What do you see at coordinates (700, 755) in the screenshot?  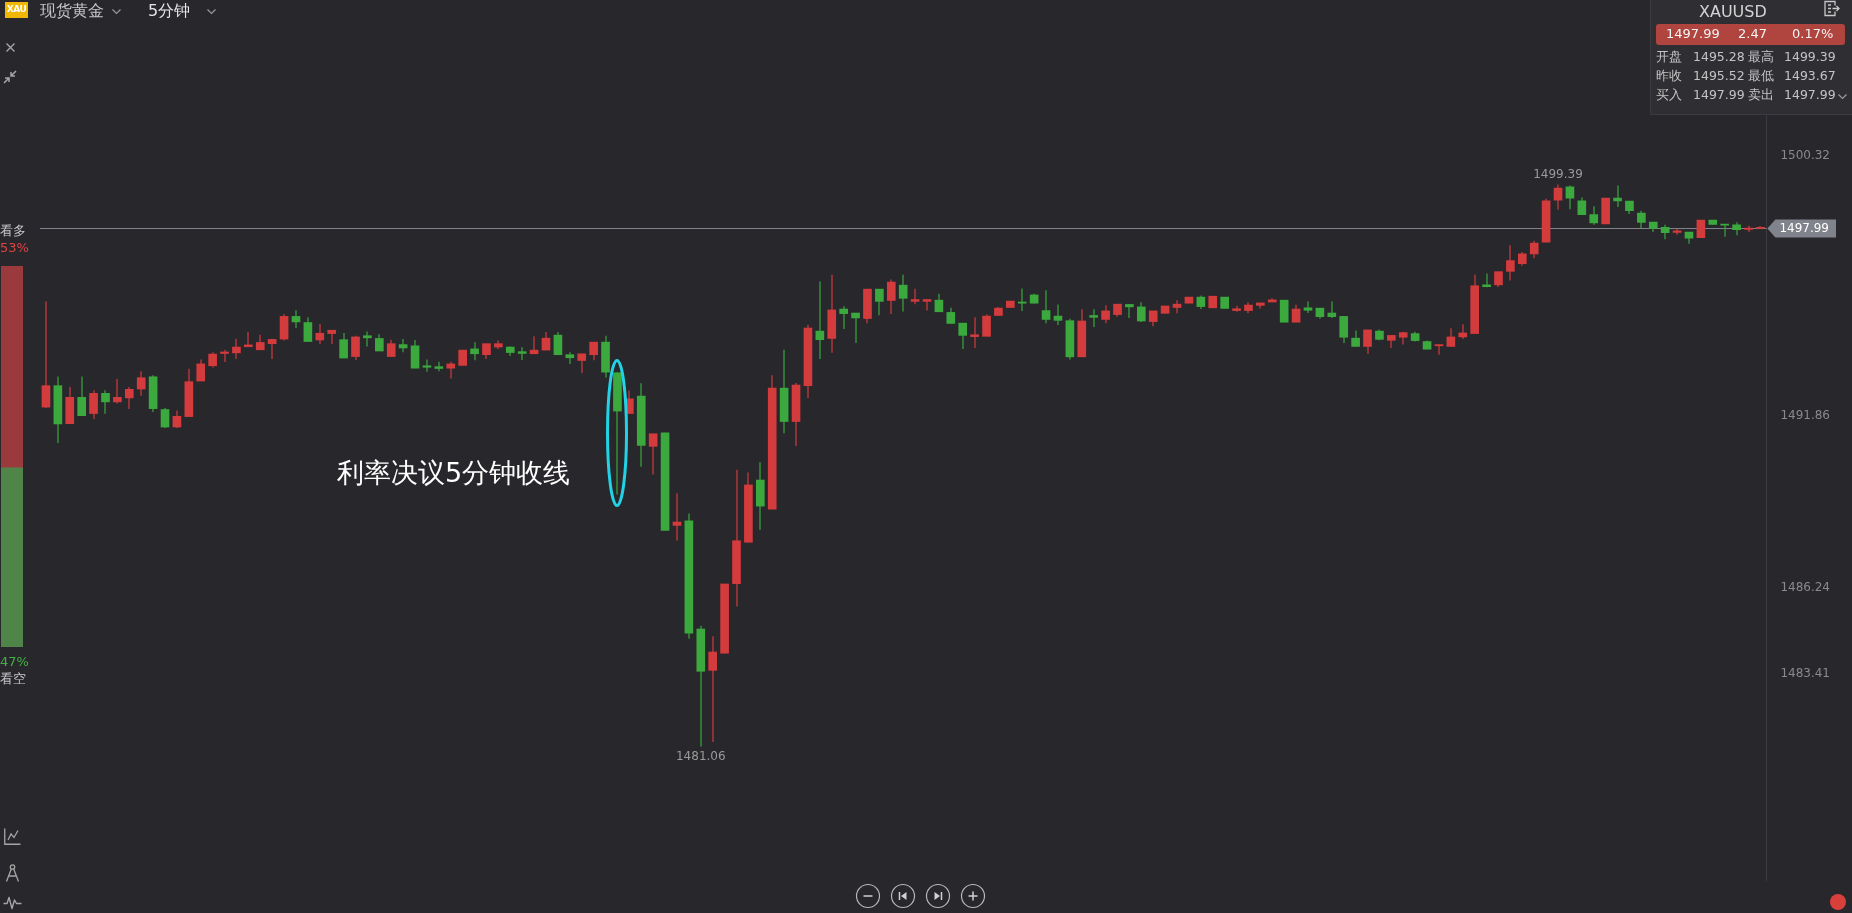 I see `annotation: 1481.06` at bounding box center [700, 755].